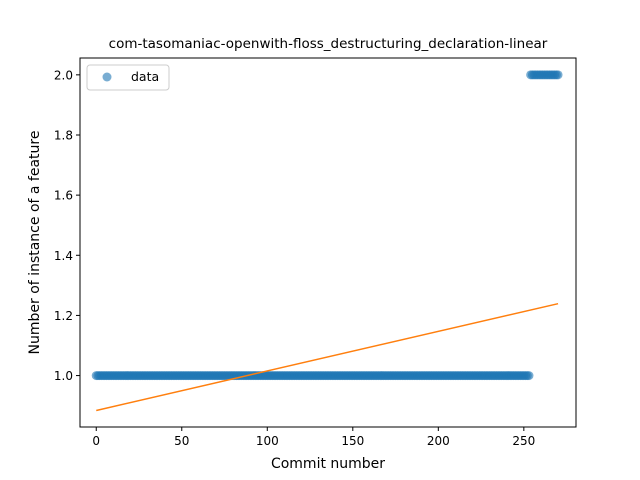 The image size is (640, 480). What do you see at coordinates (107, 77) in the screenshot?
I see `legend-marker-data` at bounding box center [107, 77].